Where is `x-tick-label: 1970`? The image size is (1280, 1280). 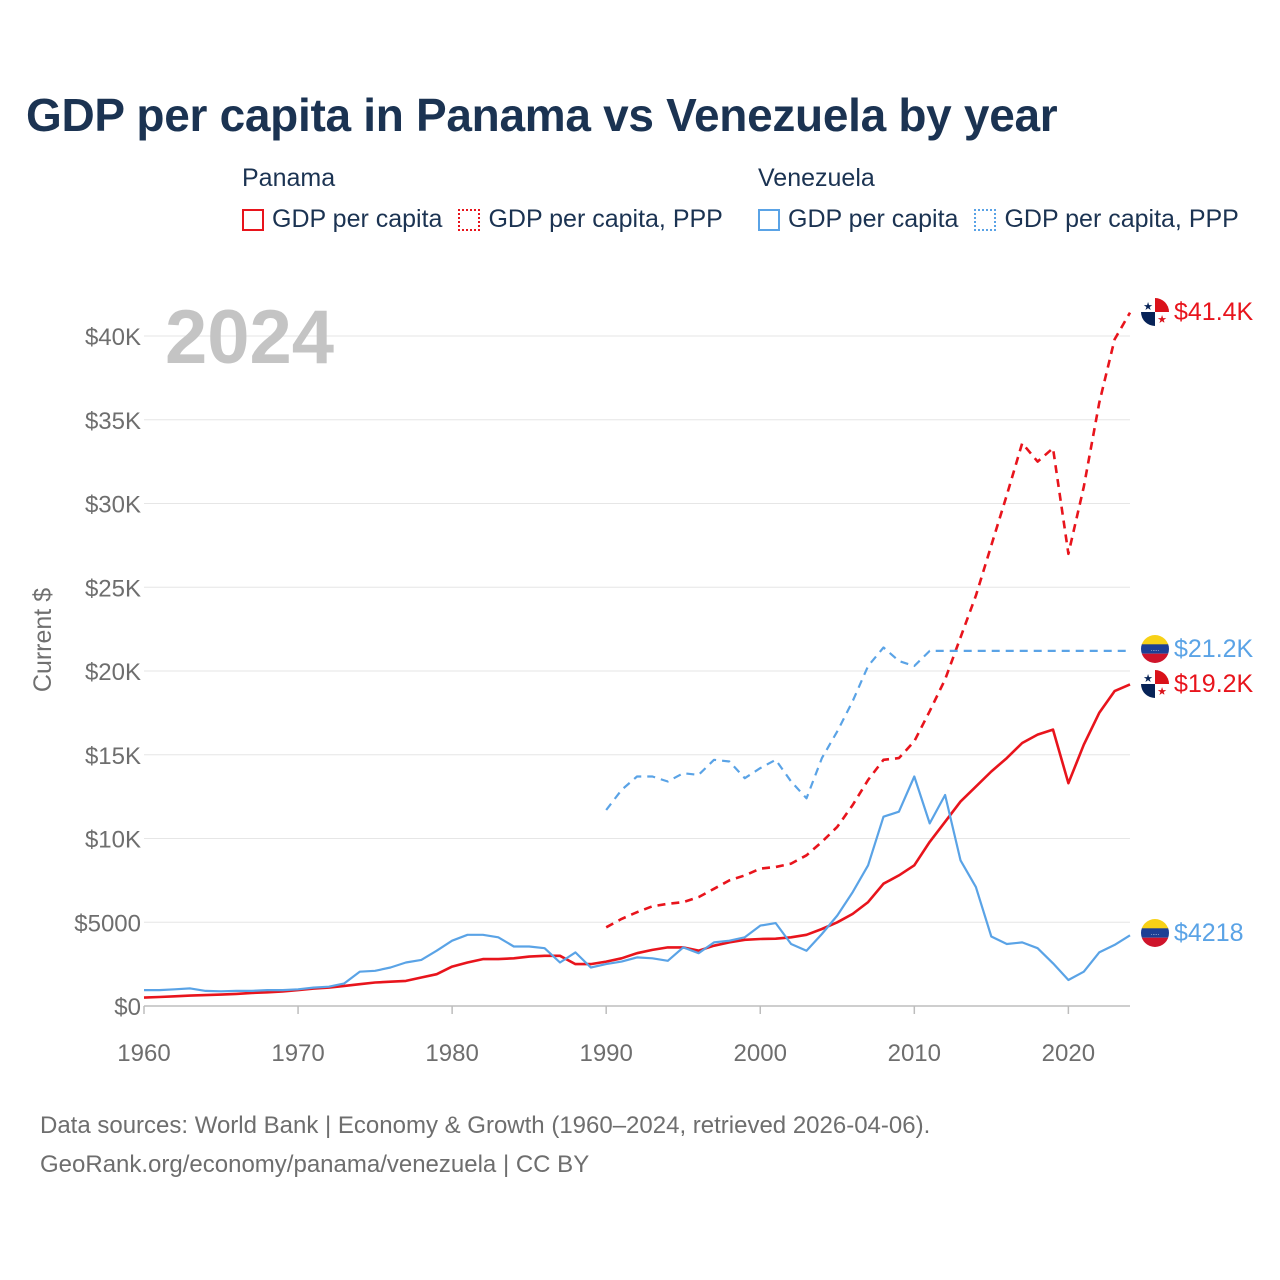
x-tick-label: 1970 is located at coordinates (297, 1053).